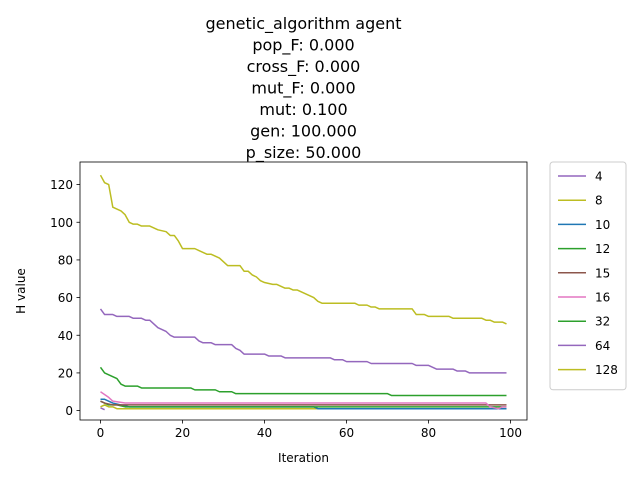 The width and height of the screenshot is (640, 480). What do you see at coordinates (304, 67) in the screenshot?
I see `title-line-2: cross_F: 0.000` at bounding box center [304, 67].